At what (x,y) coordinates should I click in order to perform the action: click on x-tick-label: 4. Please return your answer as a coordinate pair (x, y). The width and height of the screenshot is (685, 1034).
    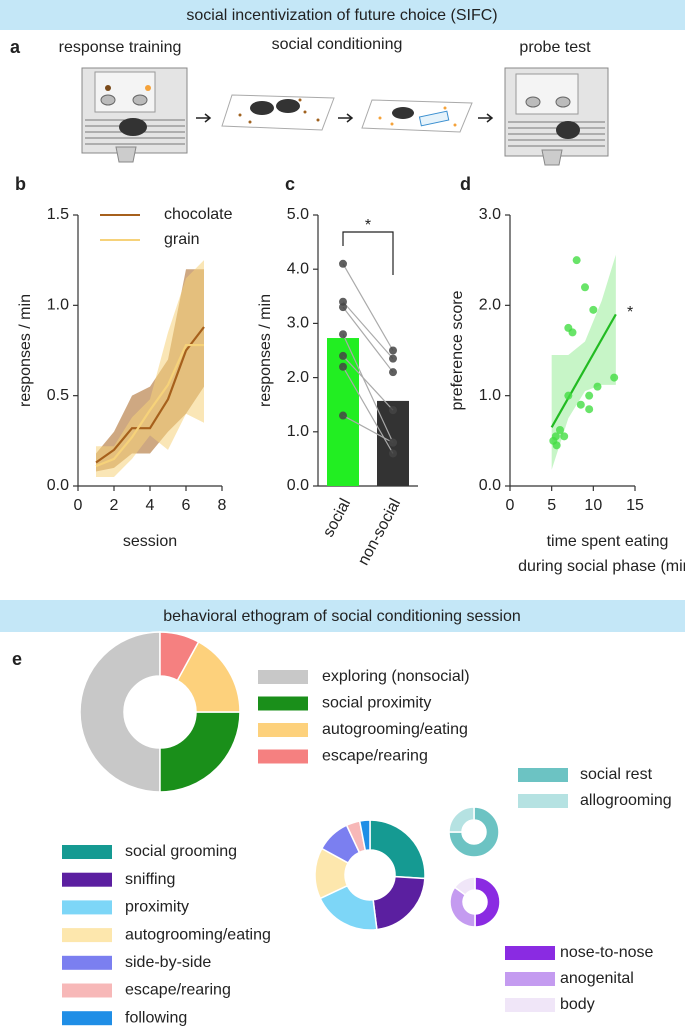
    Looking at the image, I should click on (150, 505).